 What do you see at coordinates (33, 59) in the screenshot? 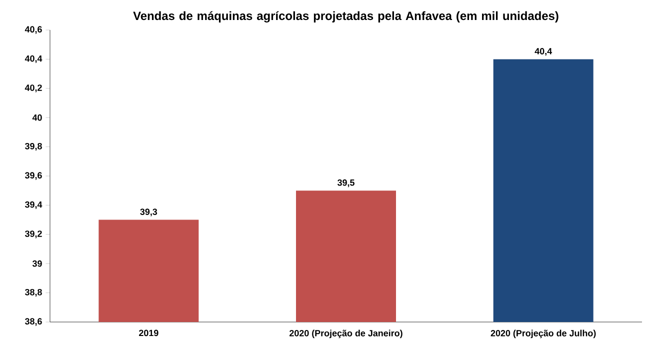
I see `y-tick-label: 40,4` at bounding box center [33, 59].